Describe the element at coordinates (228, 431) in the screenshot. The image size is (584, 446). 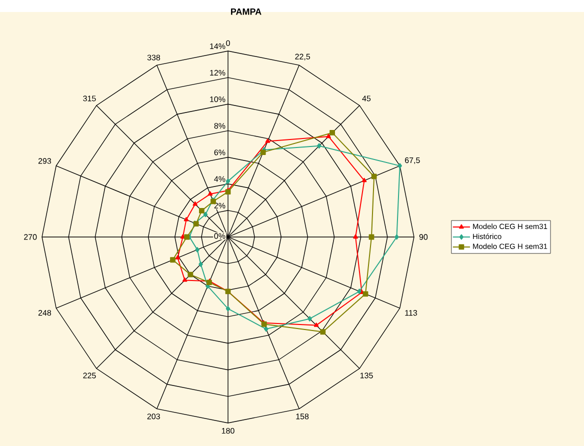
I see `spoke-label: 180` at that location.